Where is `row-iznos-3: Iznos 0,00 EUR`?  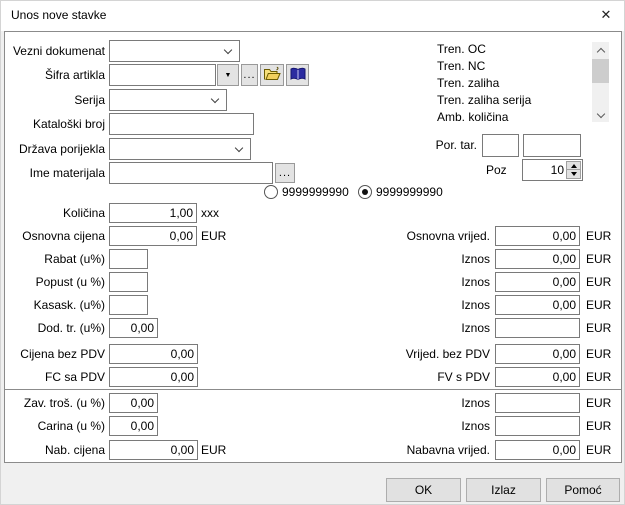 row-iznos-3: Iznos 0,00 EUR is located at coordinates (313, 306).